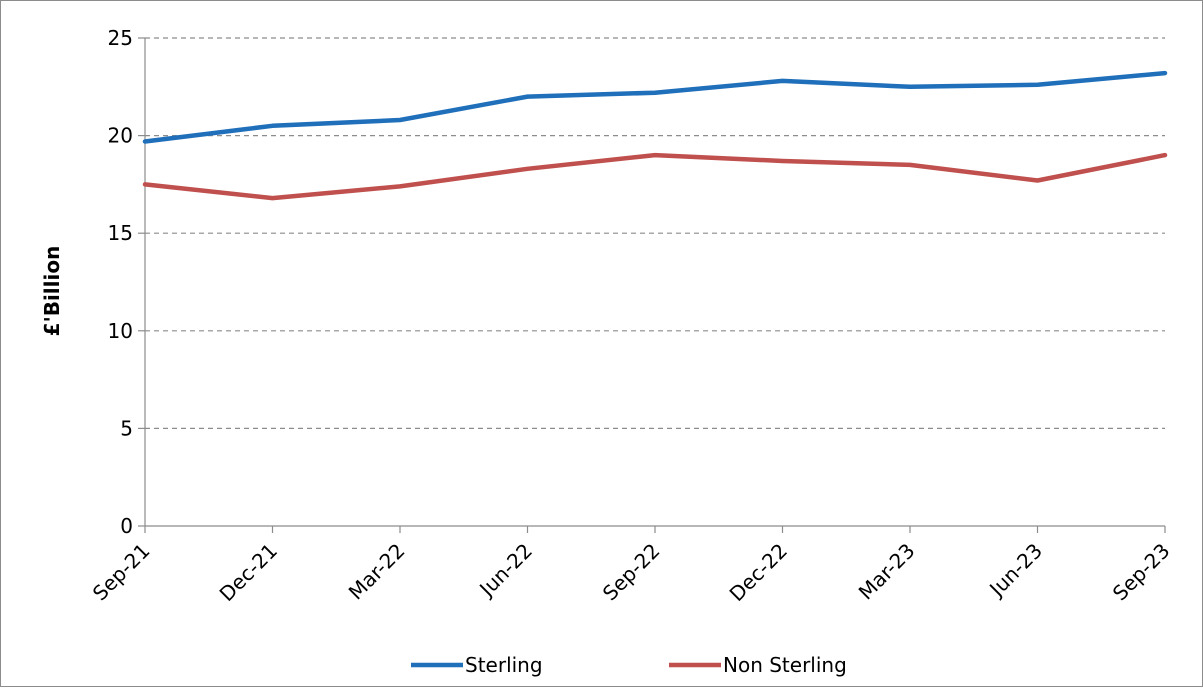  What do you see at coordinates (1141, 572) in the screenshot?
I see `x-tick-label: Sep-23` at bounding box center [1141, 572].